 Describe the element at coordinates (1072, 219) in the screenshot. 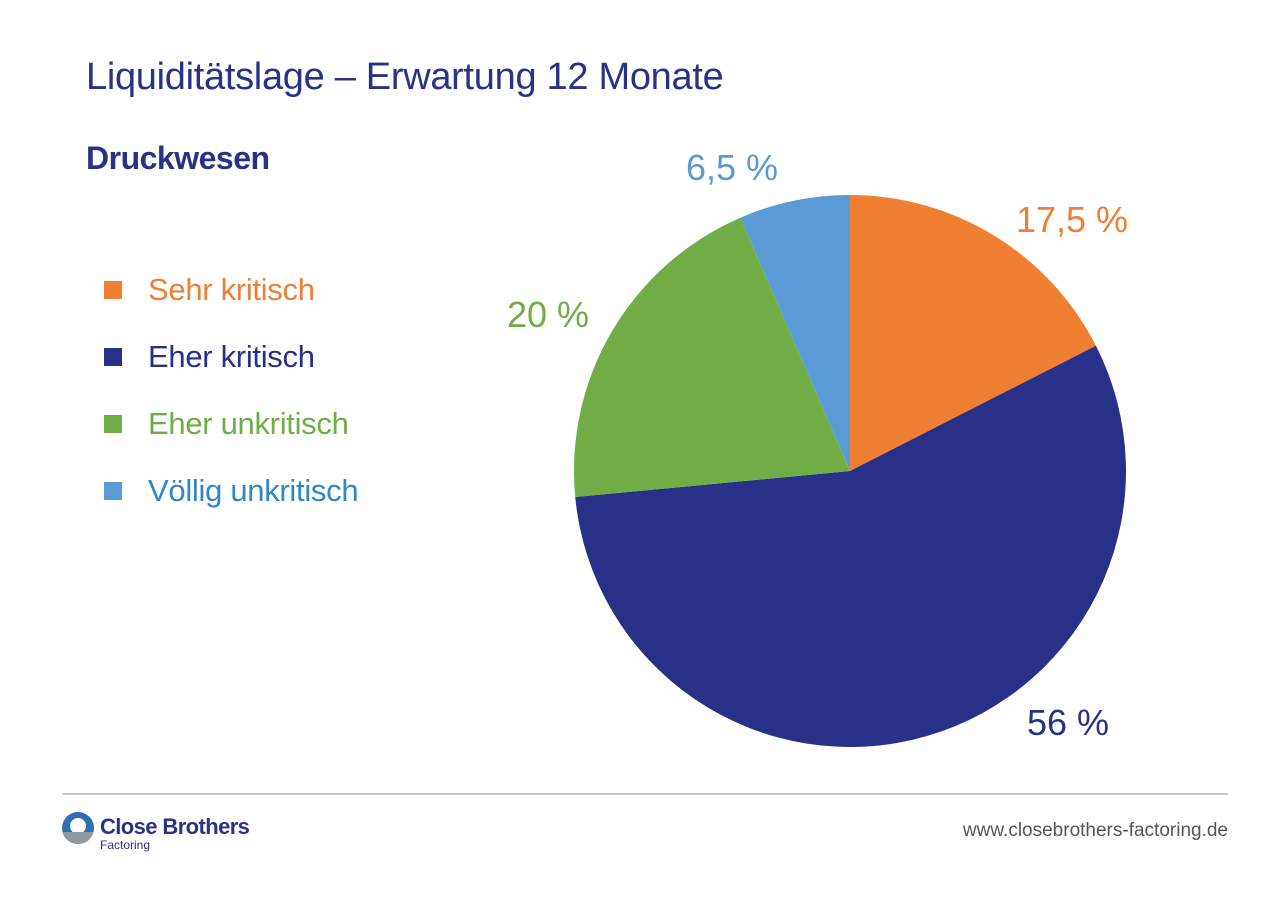

I see `data-label: 17,5 %` at that location.